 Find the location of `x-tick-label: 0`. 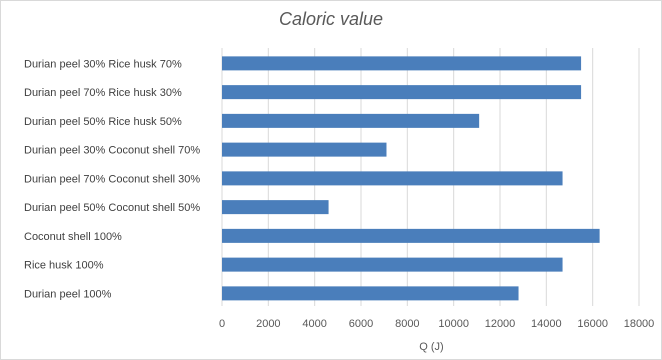

x-tick-label: 0 is located at coordinates (222, 324).